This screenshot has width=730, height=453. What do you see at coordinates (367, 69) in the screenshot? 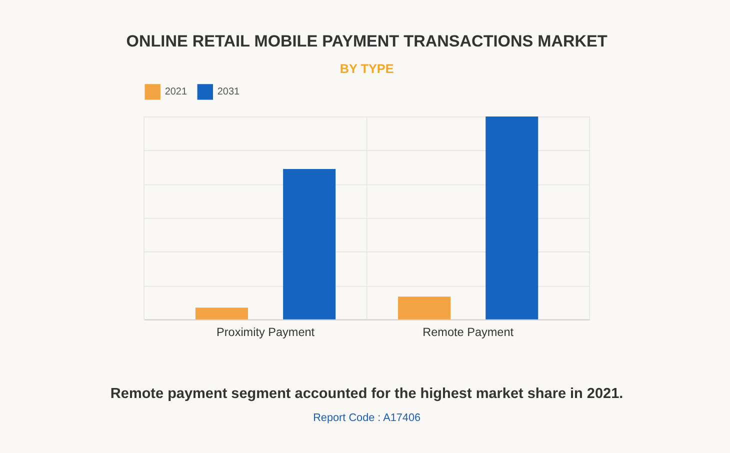
I see `chart-subtitle: BY TYPE` at bounding box center [367, 69].